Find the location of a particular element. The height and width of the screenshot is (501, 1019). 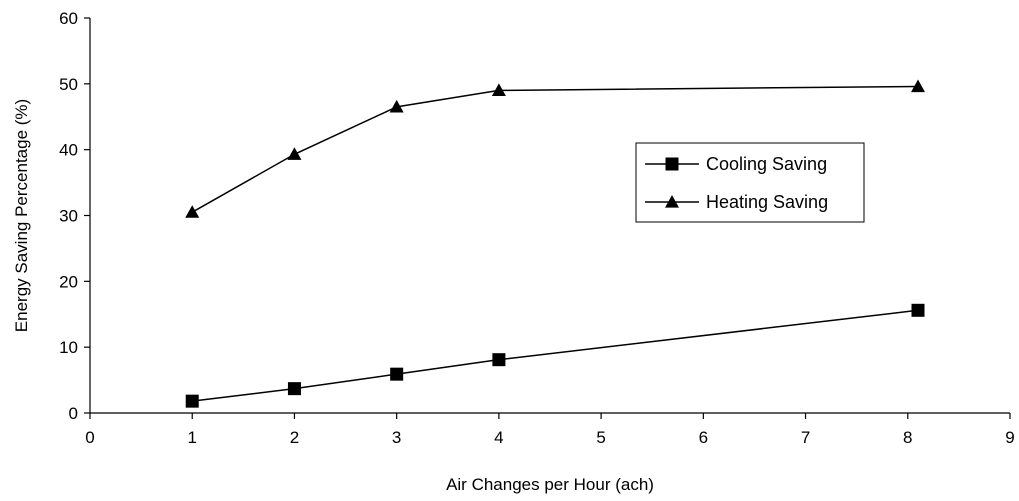

x-tick-label: 6 is located at coordinates (703, 437).